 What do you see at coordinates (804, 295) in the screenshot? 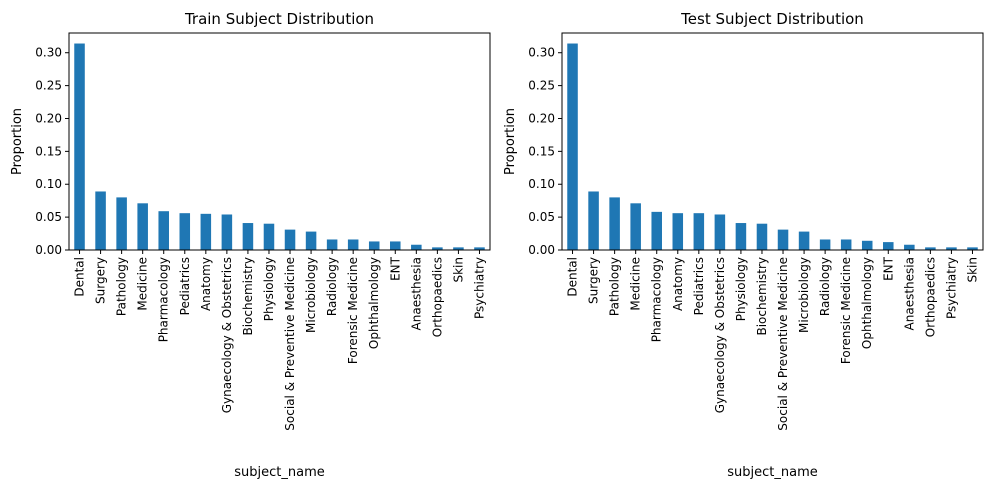
I see `x-tick-label: Microbiology` at bounding box center [804, 295].